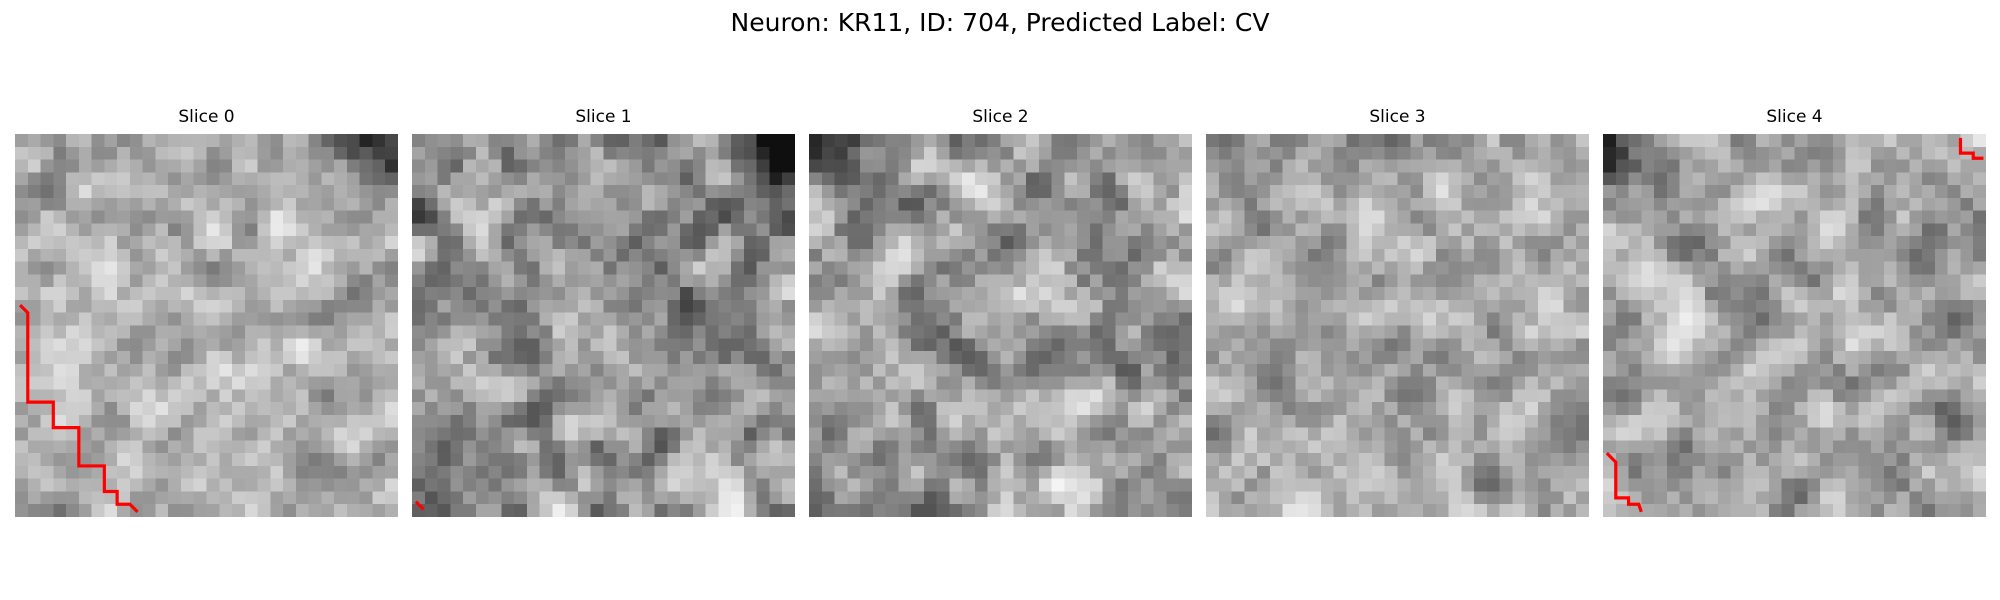 The width and height of the screenshot is (2000, 600). I want to click on slice-title-1: Slice 1, so click(603, 117).